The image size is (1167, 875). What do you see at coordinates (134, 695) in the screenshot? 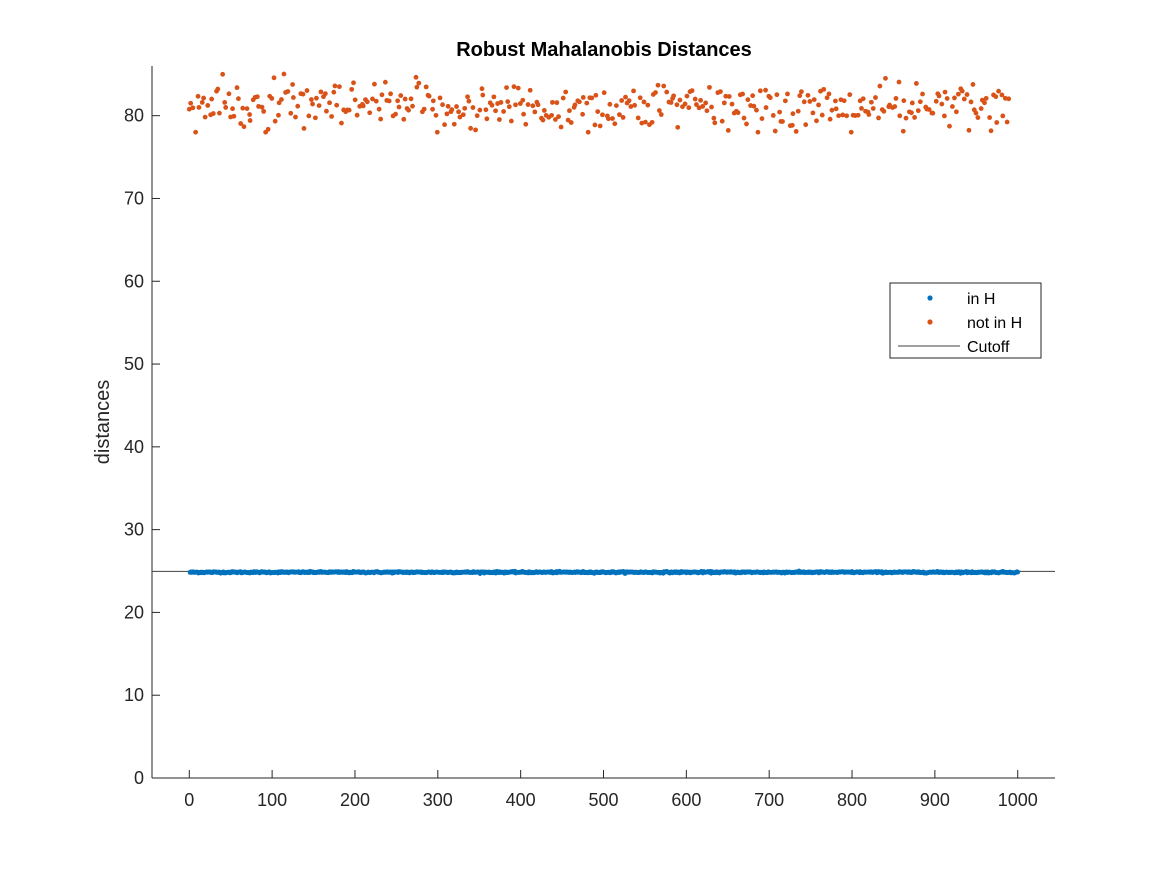
I see `y-tick-label: 10` at bounding box center [134, 695].